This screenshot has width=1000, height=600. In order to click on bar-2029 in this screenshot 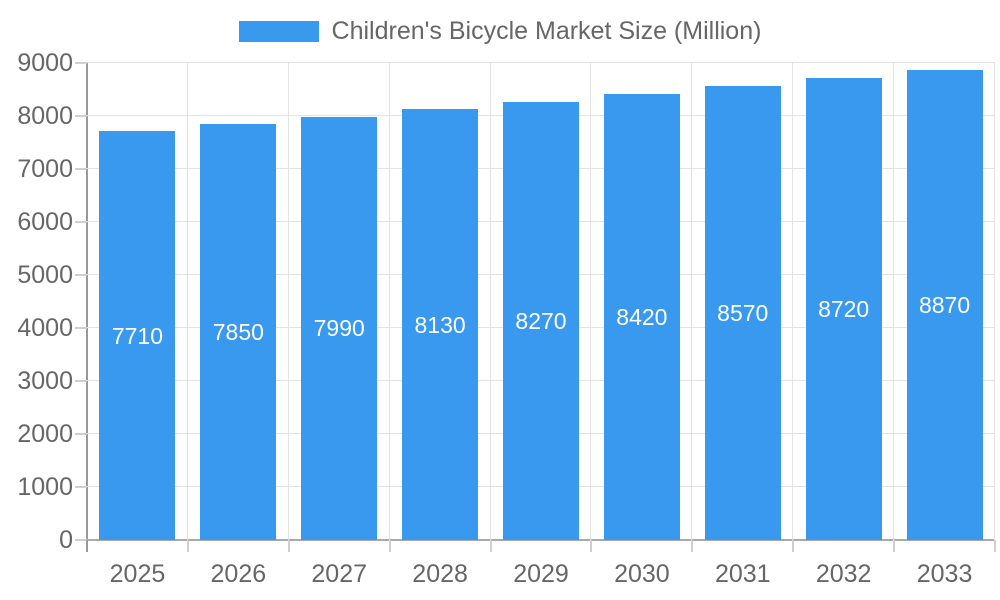, I will do `click(541, 320)`.